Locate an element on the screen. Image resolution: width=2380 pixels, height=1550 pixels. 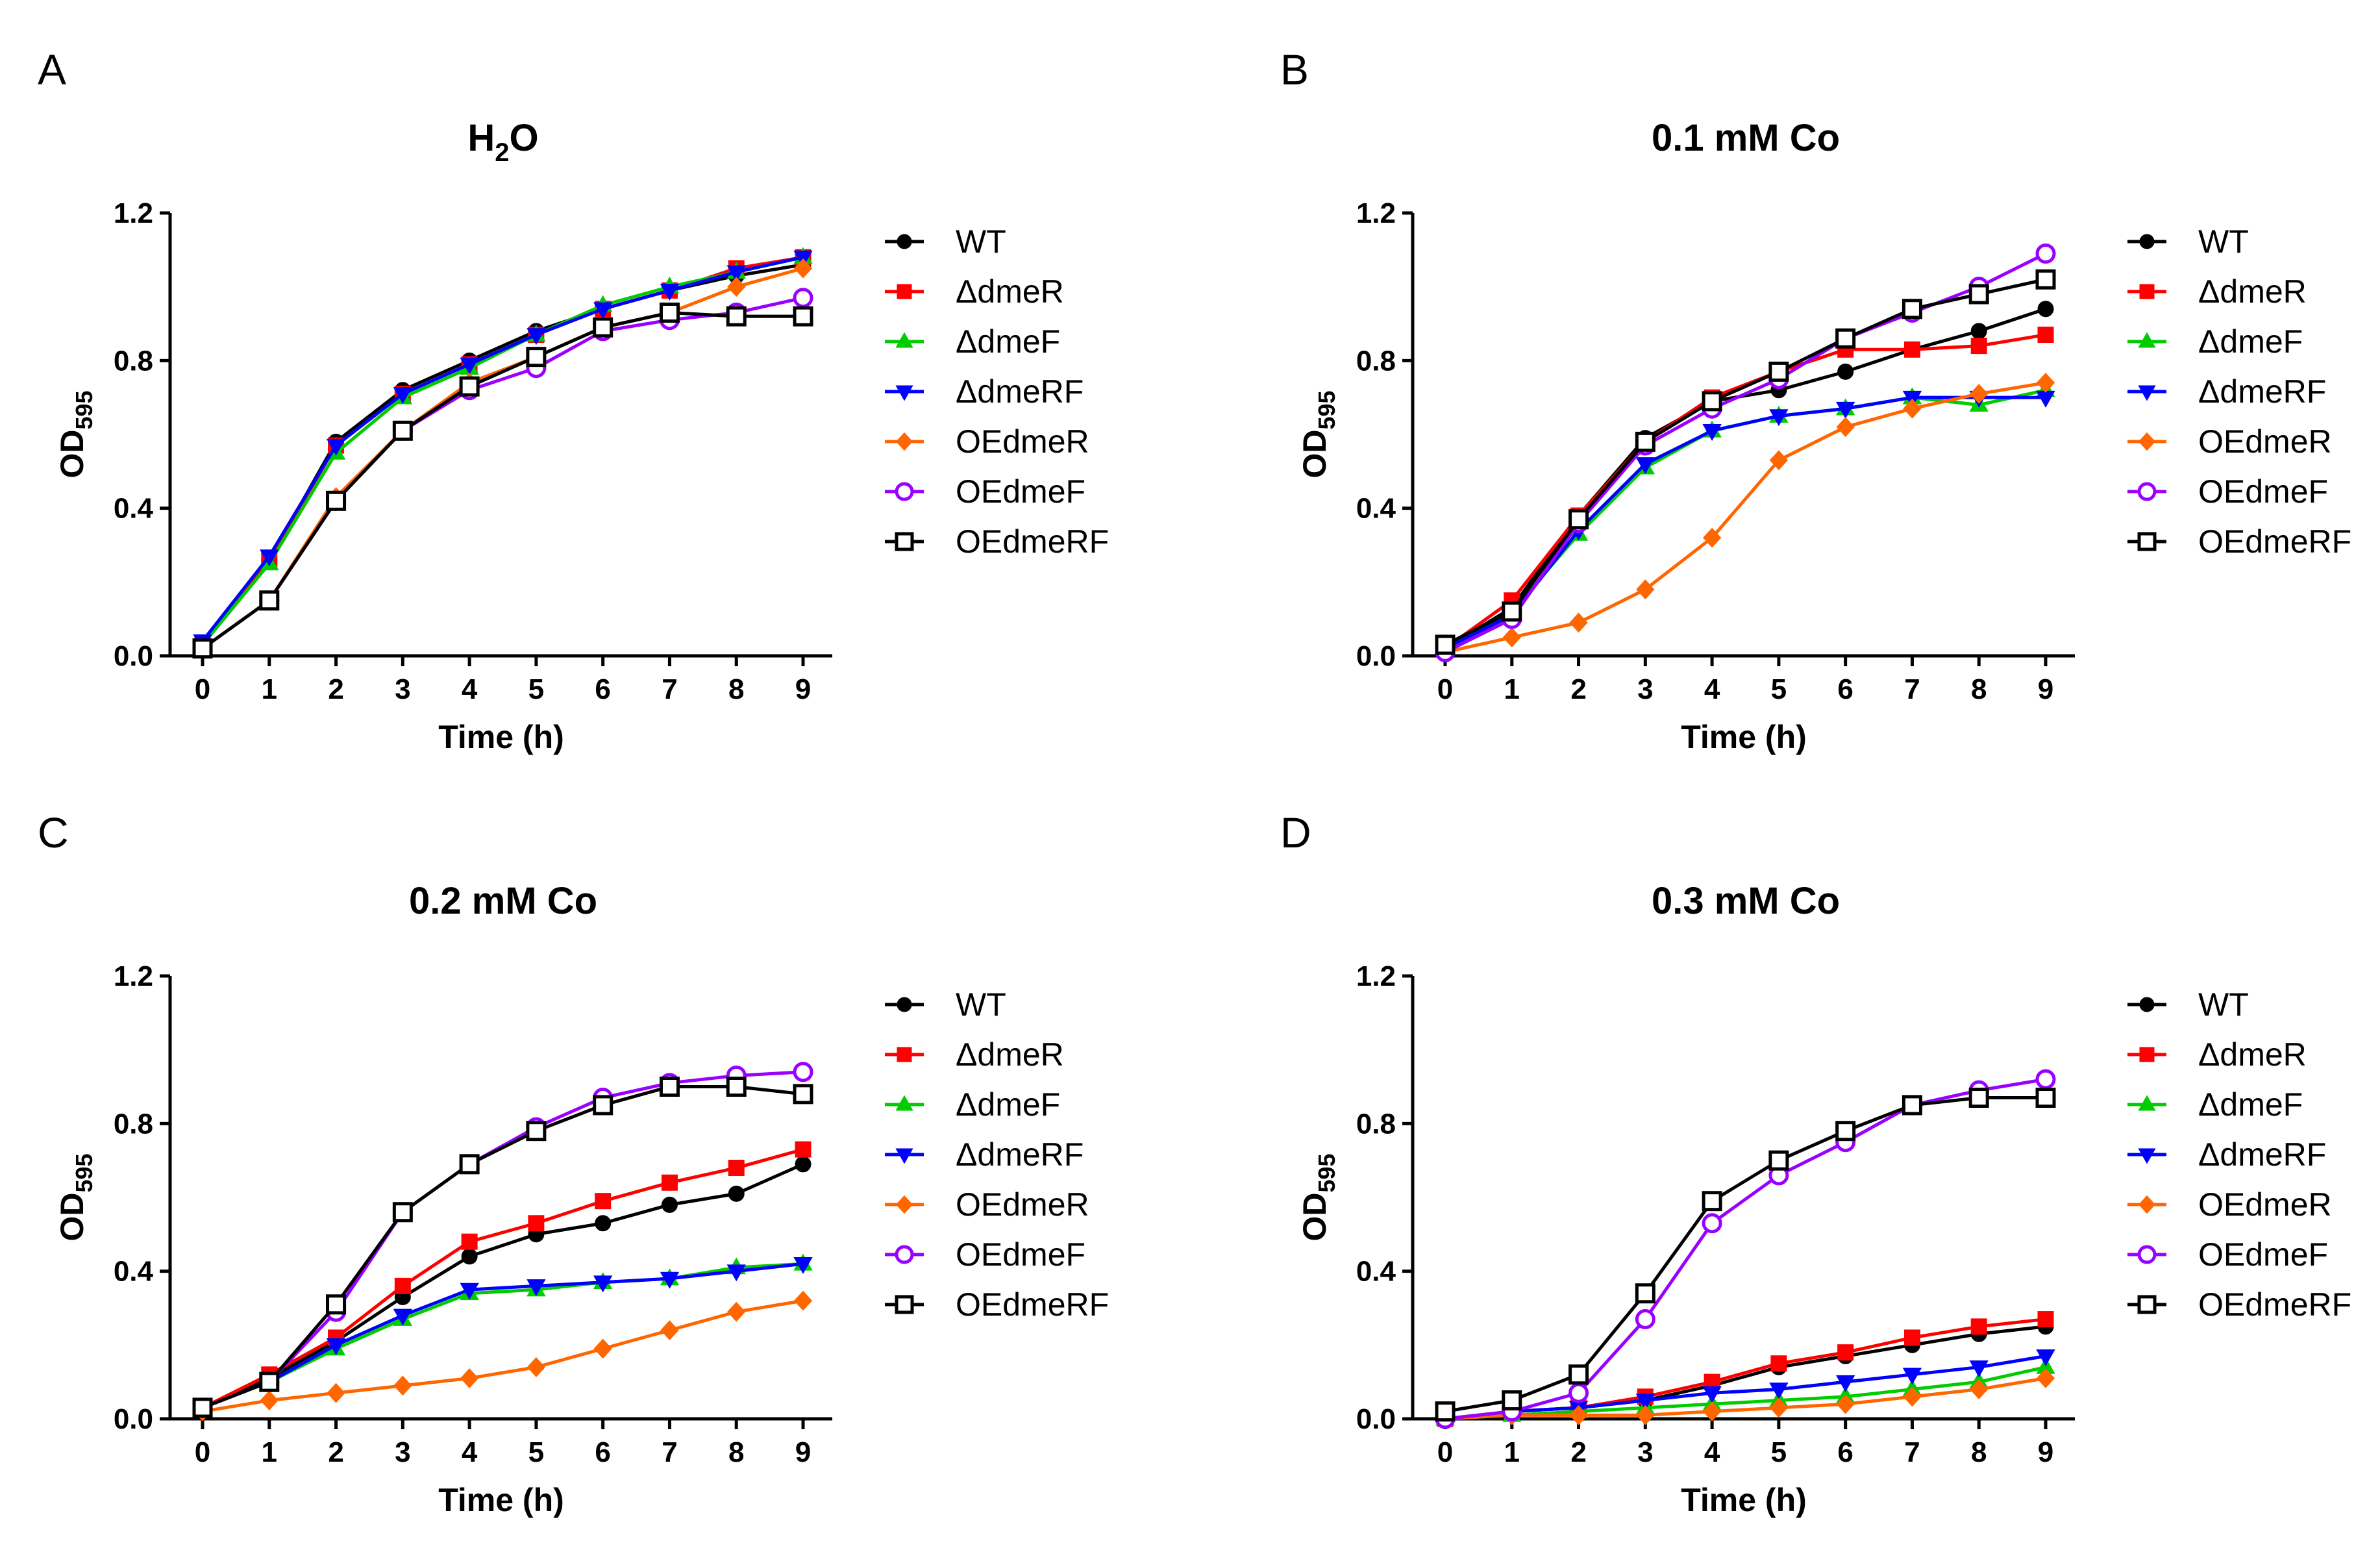
series-OEdmeF is located at coordinates (1745, 453).